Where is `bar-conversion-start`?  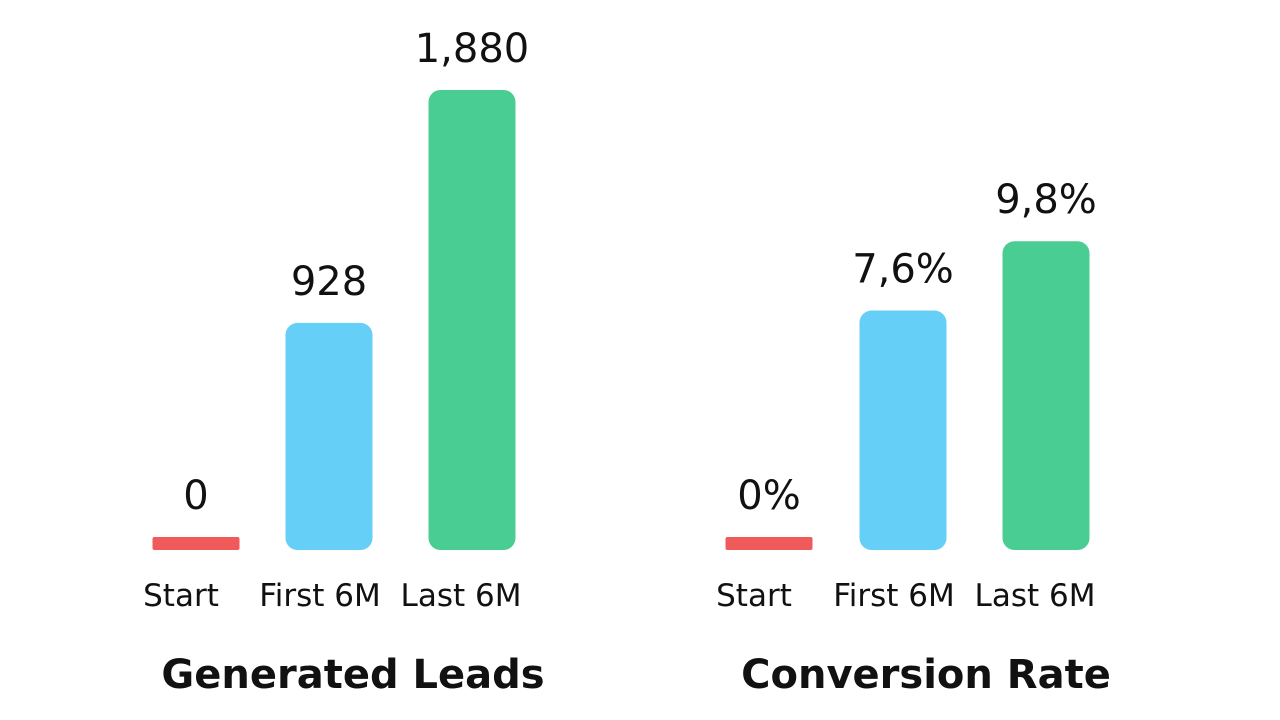 bar-conversion-start is located at coordinates (769, 543).